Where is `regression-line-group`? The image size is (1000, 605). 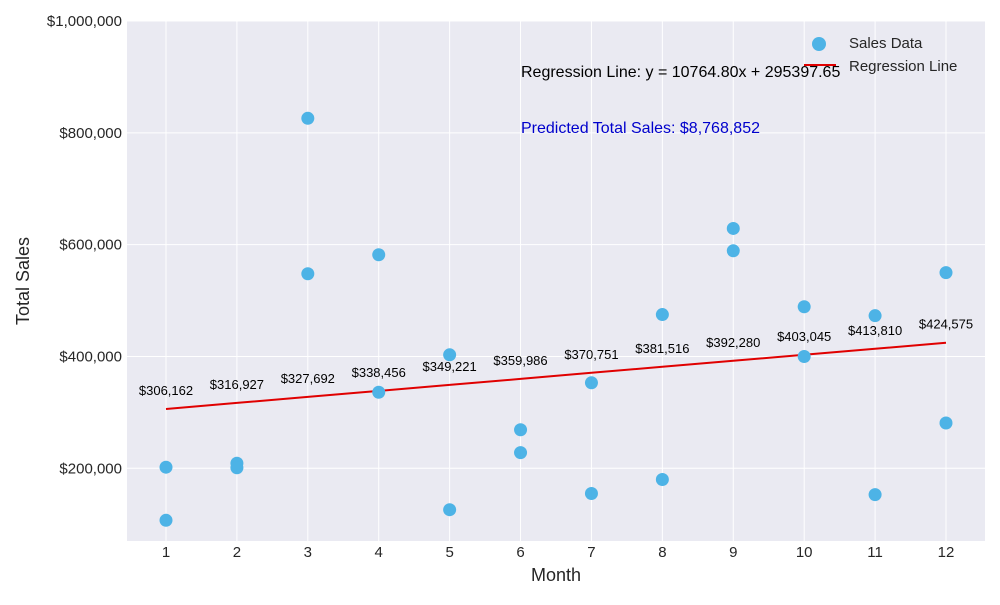
regression-line-group is located at coordinates (556, 375).